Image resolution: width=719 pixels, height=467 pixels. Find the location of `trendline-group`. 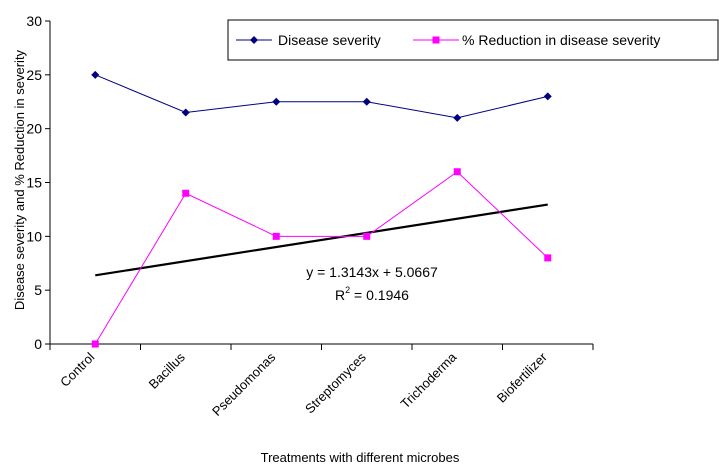

trendline-group is located at coordinates (321, 240).